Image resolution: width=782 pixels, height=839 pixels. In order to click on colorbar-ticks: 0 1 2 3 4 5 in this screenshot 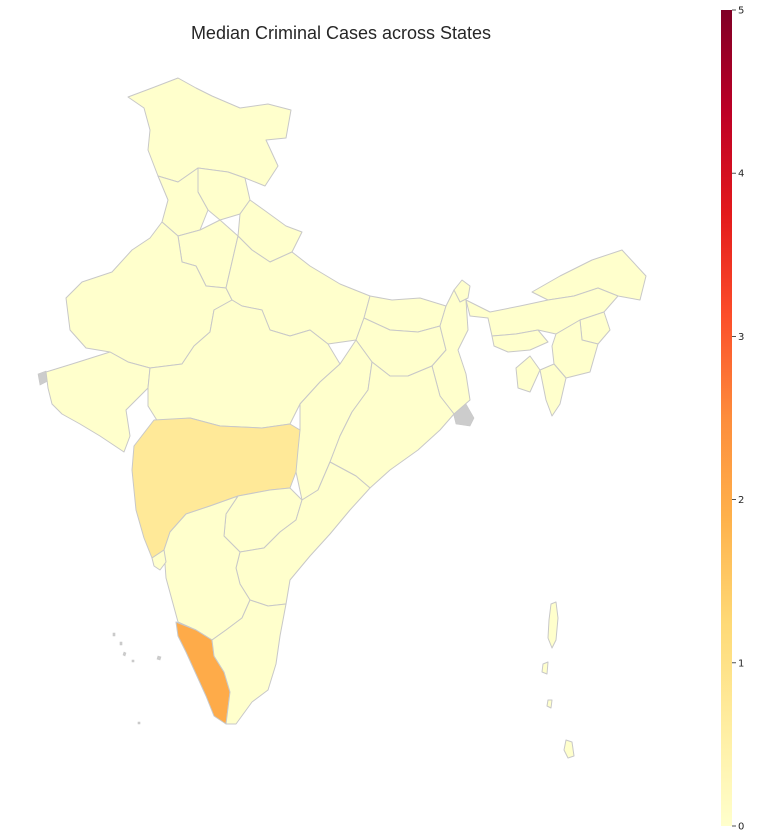, I will do `click(738, 419)`.